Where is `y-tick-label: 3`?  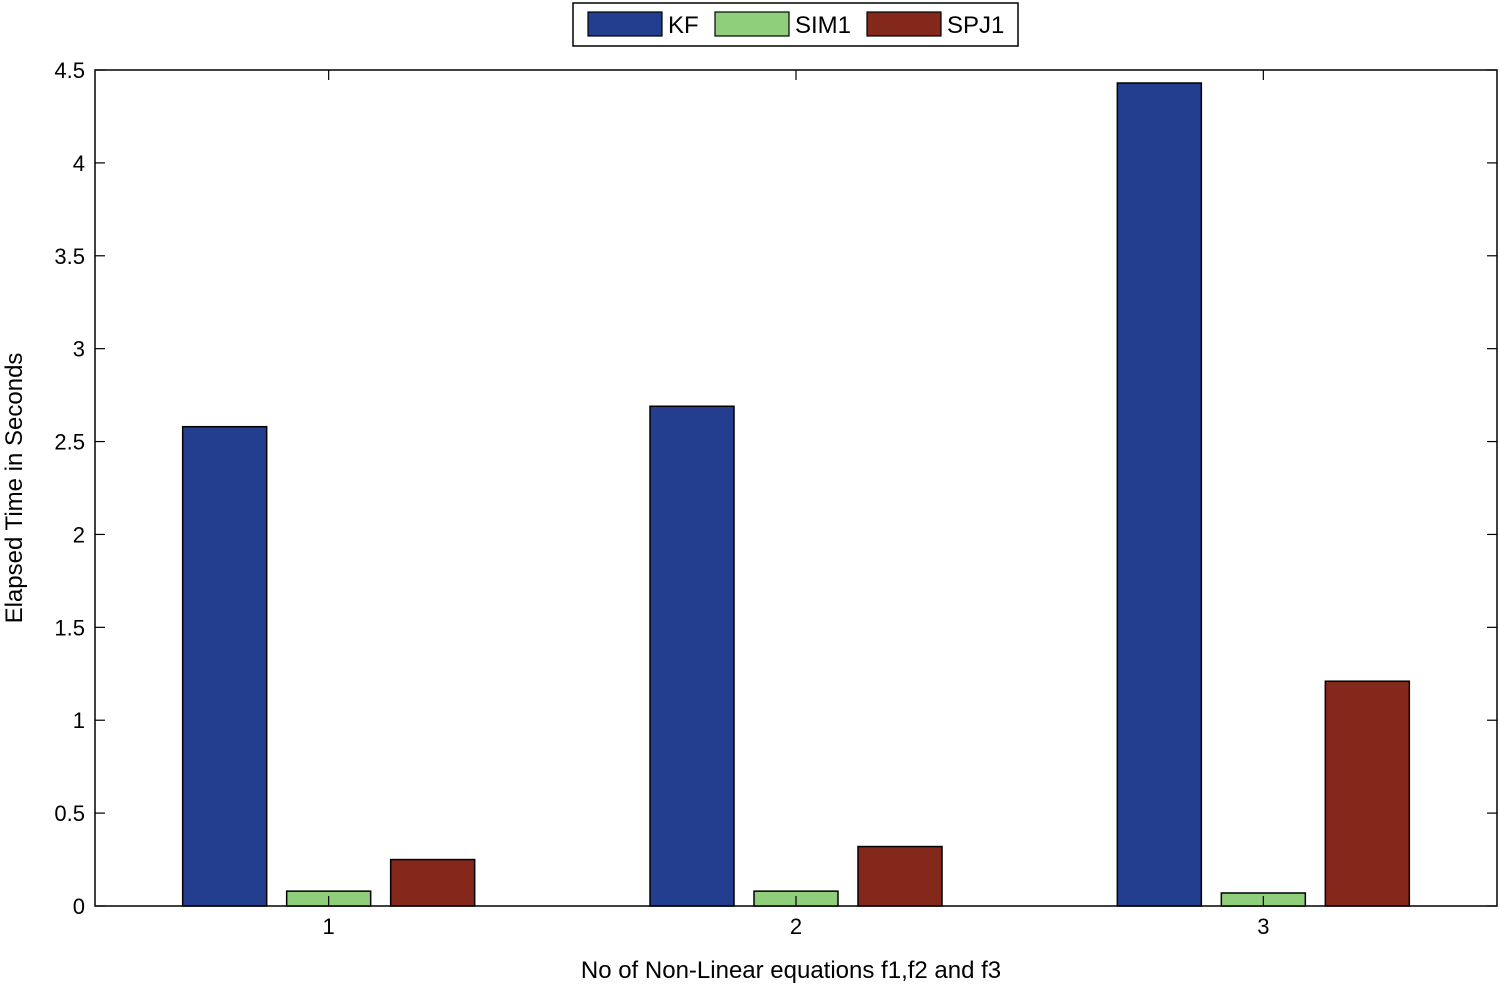 y-tick-label: 3 is located at coordinates (79, 349).